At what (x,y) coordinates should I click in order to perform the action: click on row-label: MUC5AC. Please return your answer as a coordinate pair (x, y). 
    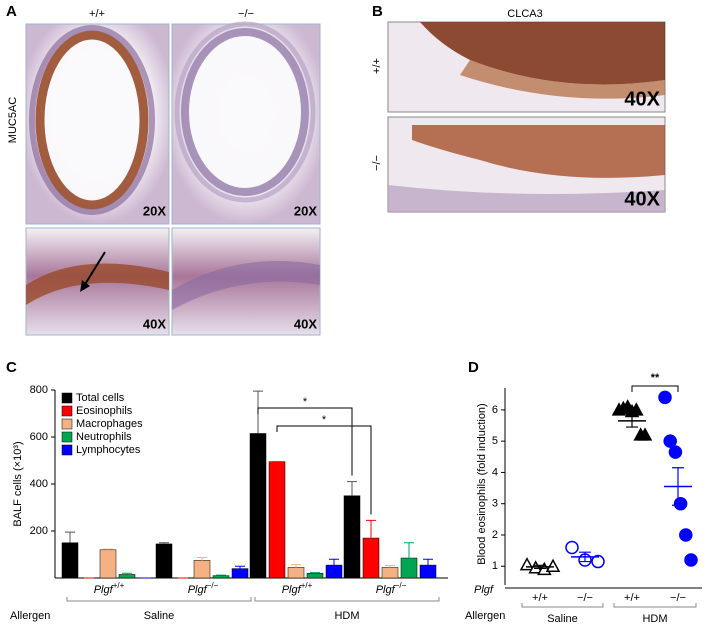
    Looking at the image, I should click on (13, 120).